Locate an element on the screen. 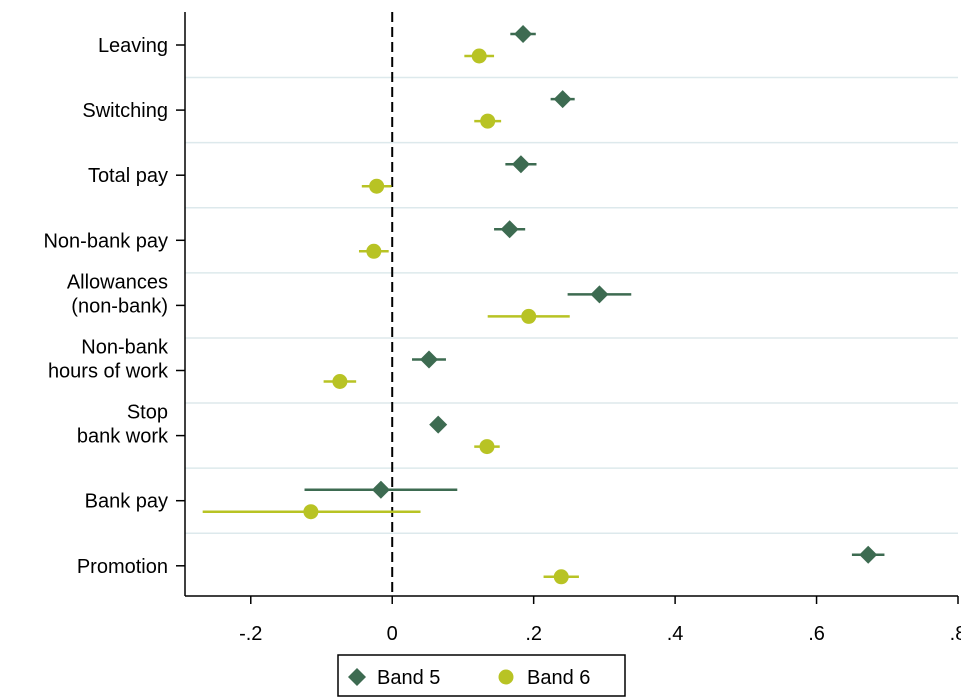 This screenshot has height=697, width=961. x-tick-label: .8 is located at coordinates (955, 634).